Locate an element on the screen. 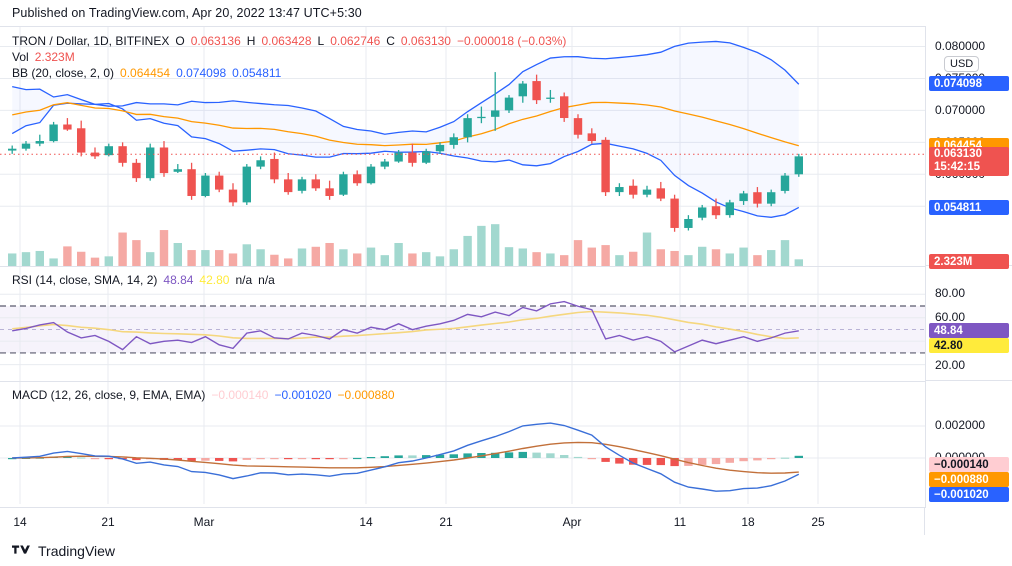  volume-value: 2.323M is located at coordinates (54, 57).